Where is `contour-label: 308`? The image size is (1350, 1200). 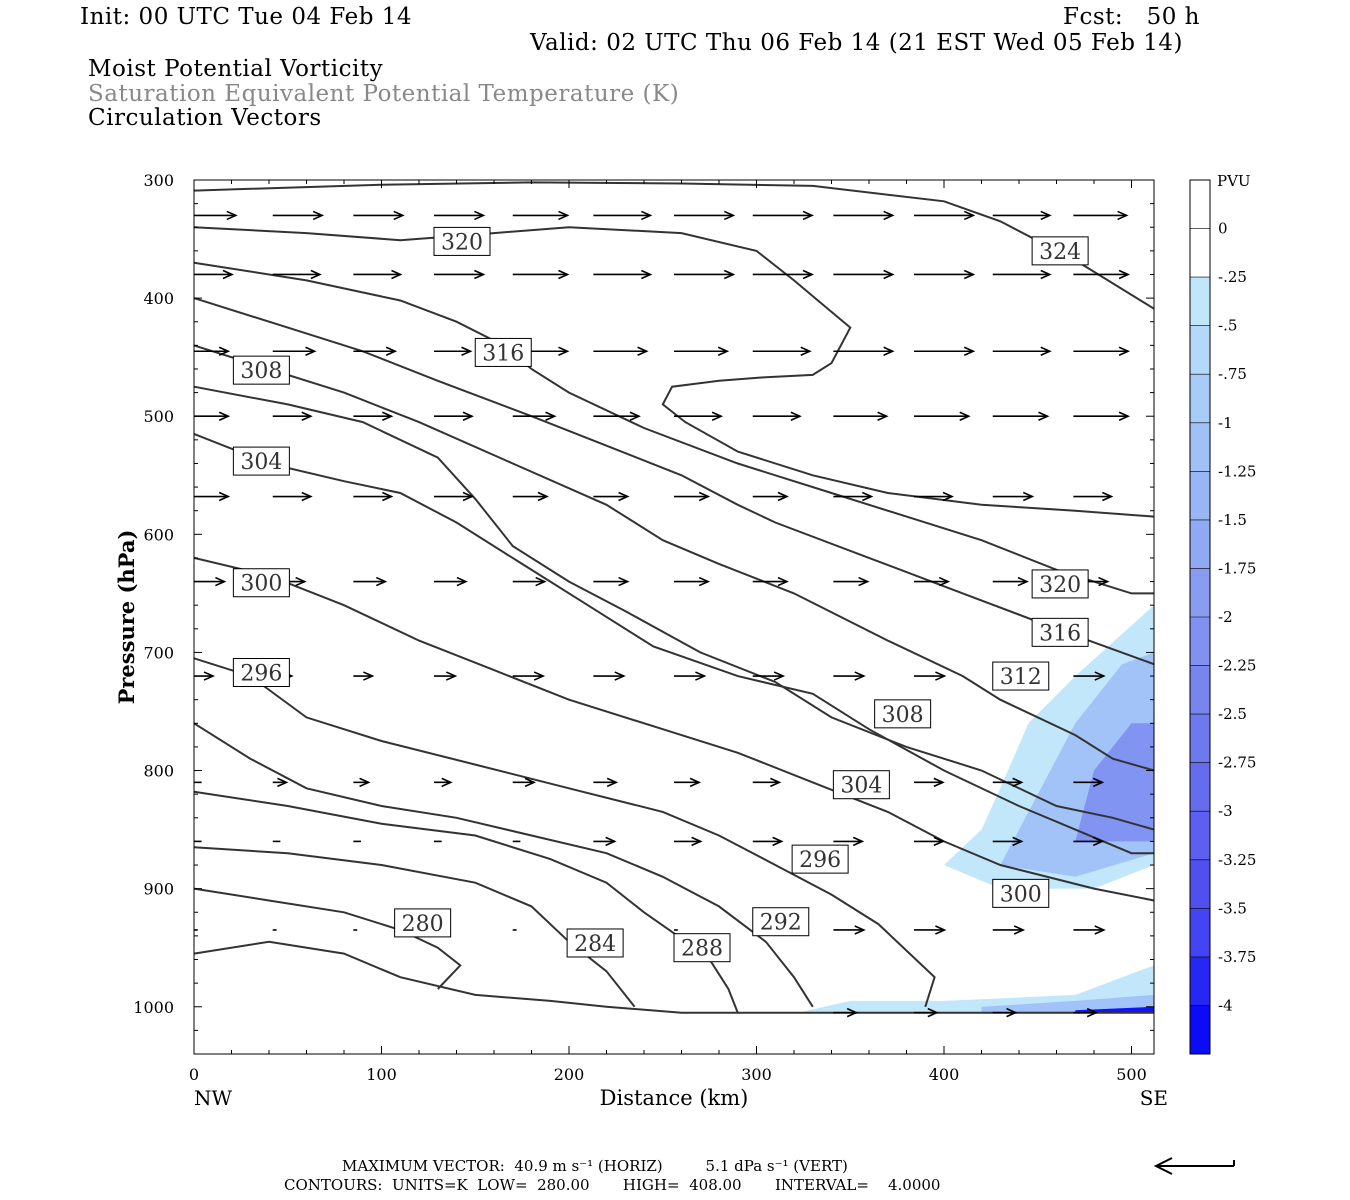 contour-label: 308 is located at coordinates (261, 370).